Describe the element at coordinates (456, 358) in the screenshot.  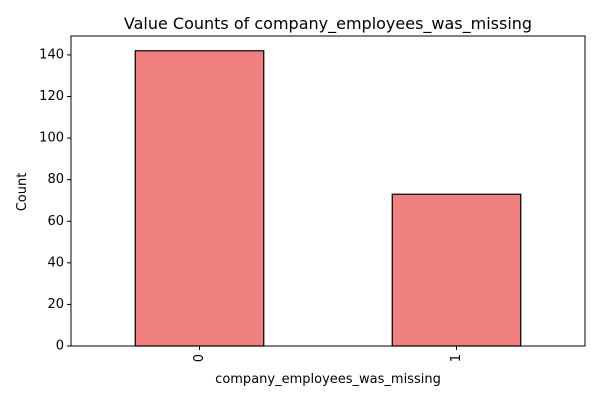
I see `x-tick-label-1: 1` at that location.